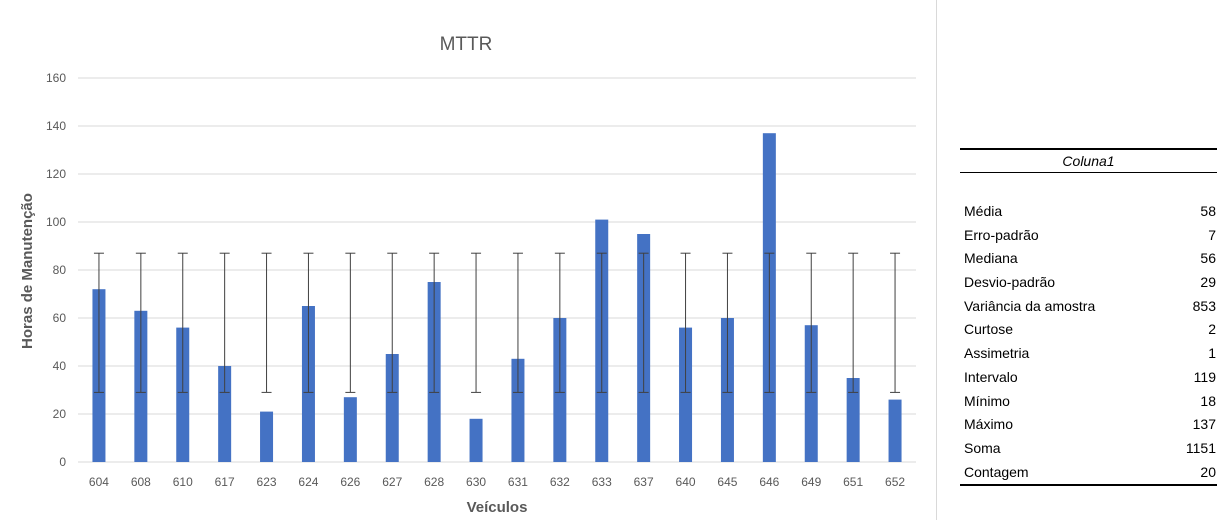 This screenshot has height=520, width=1218. Describe the element at coordinates (1088, 283) in the screenshot. I see `stats-row: Desvio-padrão 29` at that location.